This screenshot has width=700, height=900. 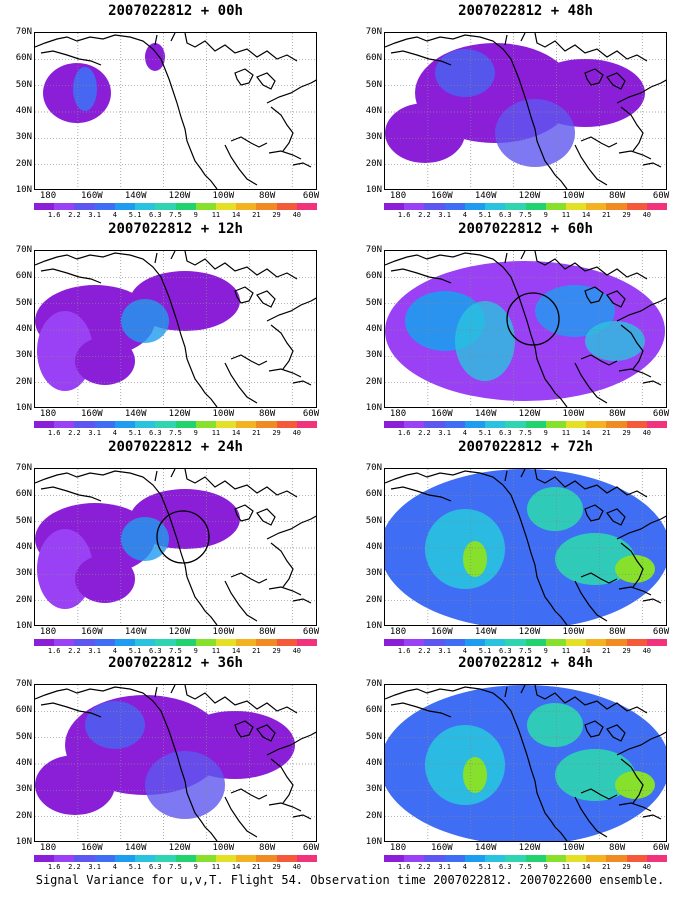 I want to click on panel-title: 2007022812 + 72h, so click(x=525, y=447).